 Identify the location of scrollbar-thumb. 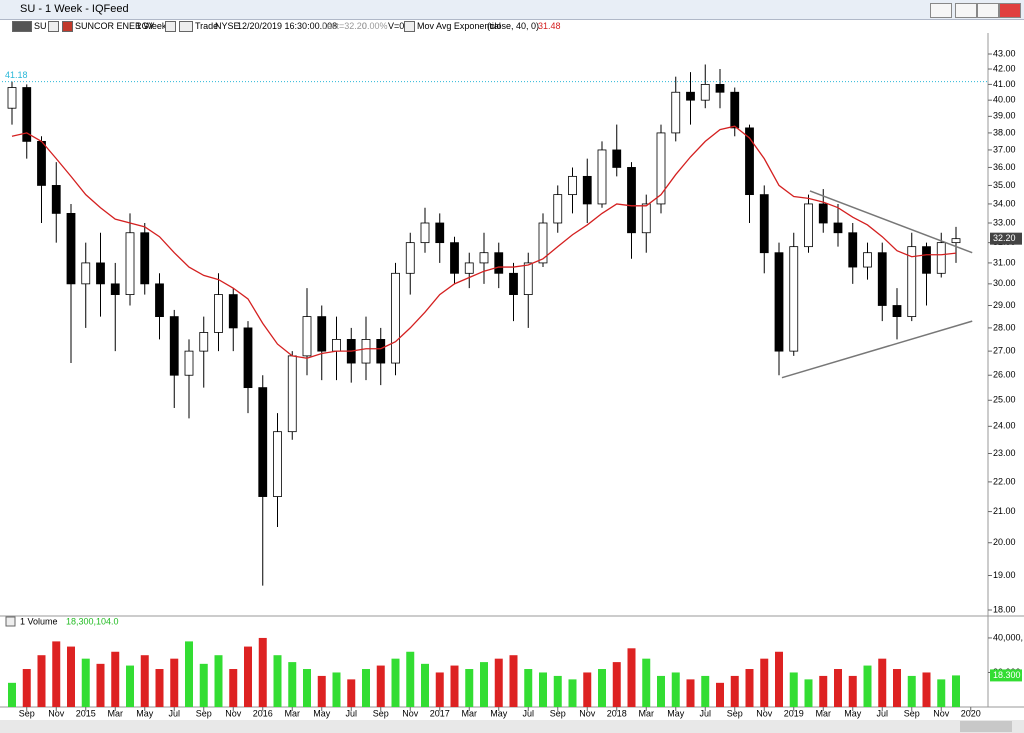
(986, 726).